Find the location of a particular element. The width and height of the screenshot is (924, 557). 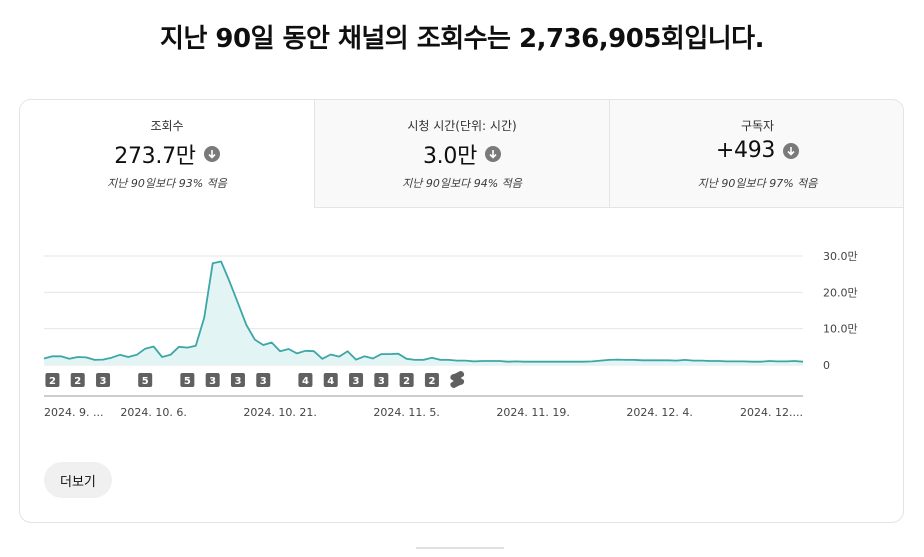

metric-tab-subscribers: 구독자 +493 지난 90일보다 97% 적음 is located at coordinates (756, 154).